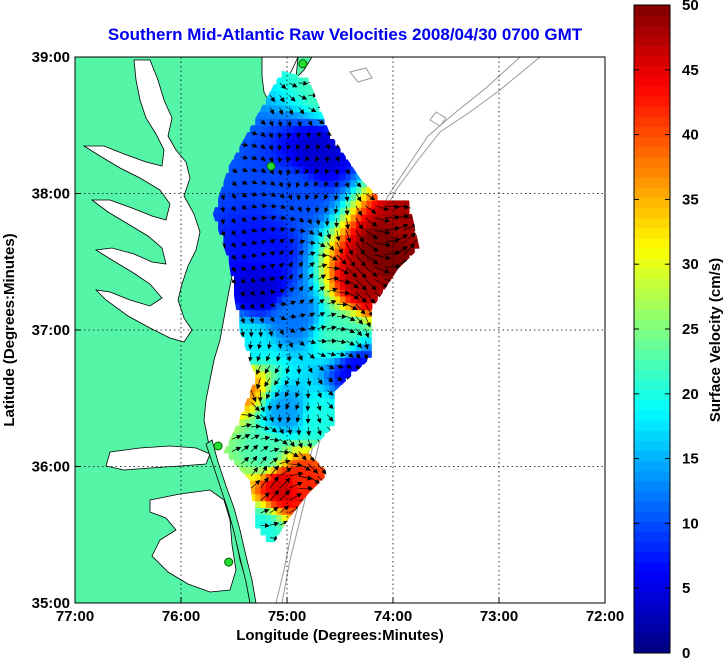  What do you see at coordinates (686, 588) in the screenshot?
I see `colorbar-tick-label: 5` at bounding box center [686, 588].